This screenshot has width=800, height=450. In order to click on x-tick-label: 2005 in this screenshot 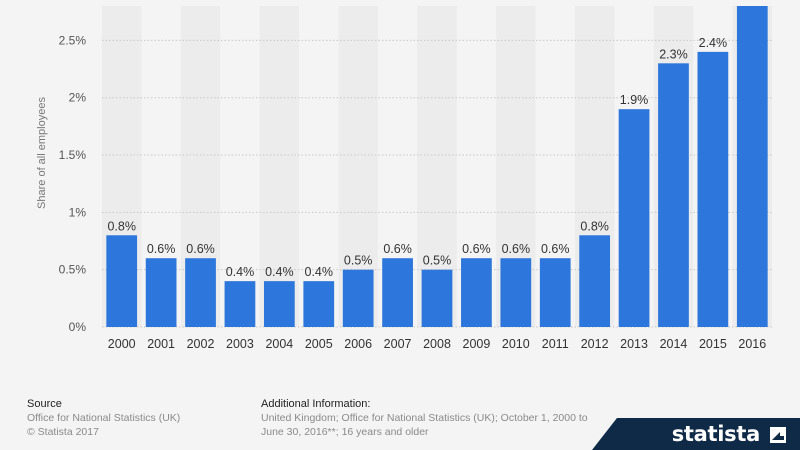, I will do `click(319, 344)`.